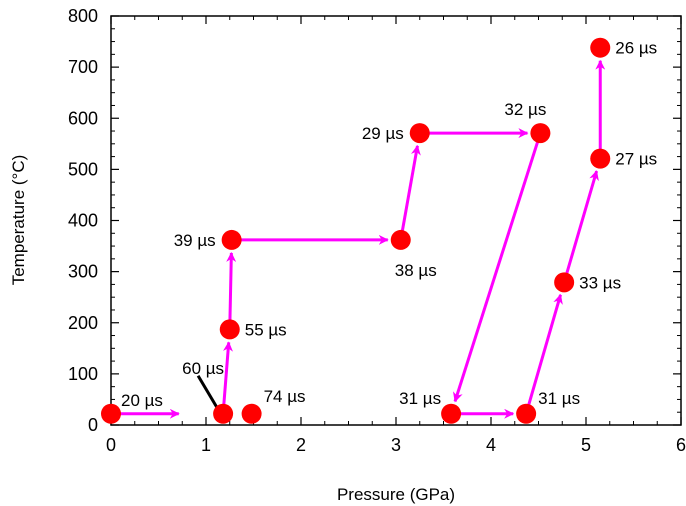 The height and width of the screenshot is (506, 686). I want to click on point-label: 60 µs, so click(203, 368).